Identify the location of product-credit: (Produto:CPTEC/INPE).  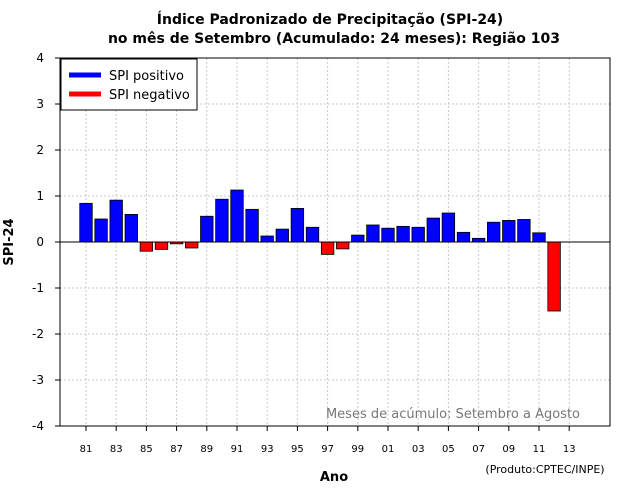
(544, 469).